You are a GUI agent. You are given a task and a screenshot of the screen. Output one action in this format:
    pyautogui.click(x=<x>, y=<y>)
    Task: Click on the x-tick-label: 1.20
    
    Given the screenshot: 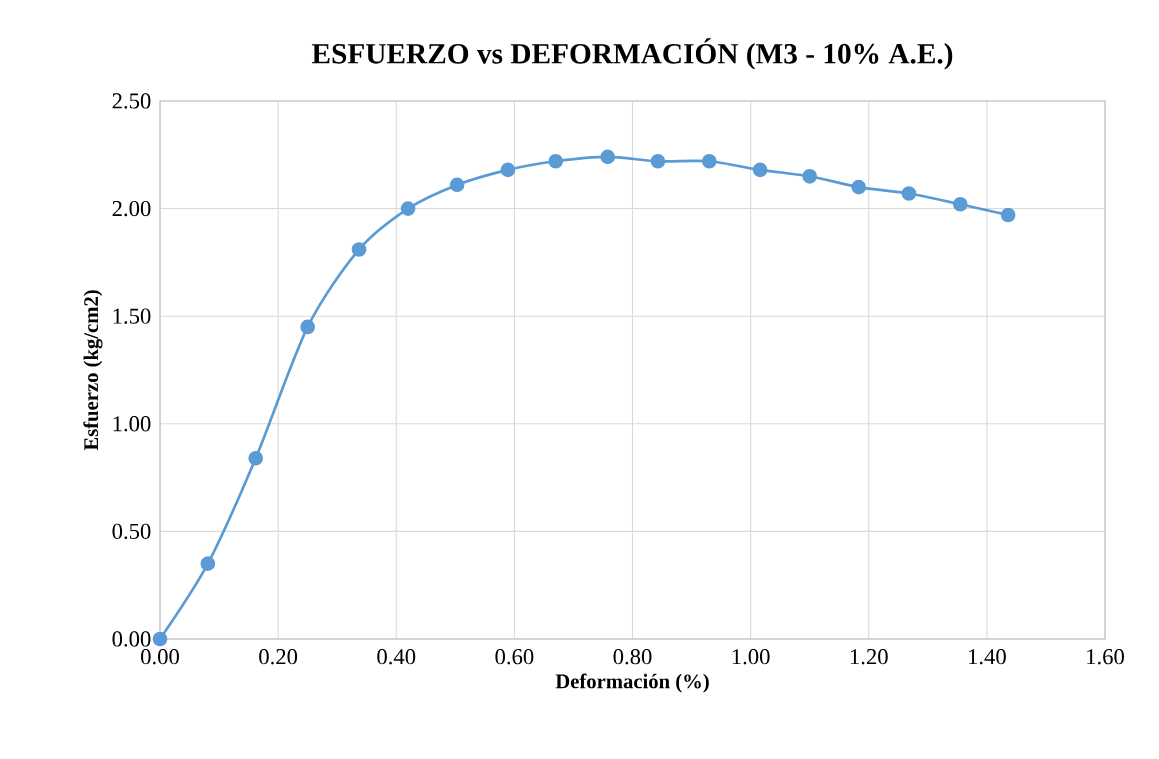 What is the action you would take?
    pyautogui.click(x=869, y=657)
    